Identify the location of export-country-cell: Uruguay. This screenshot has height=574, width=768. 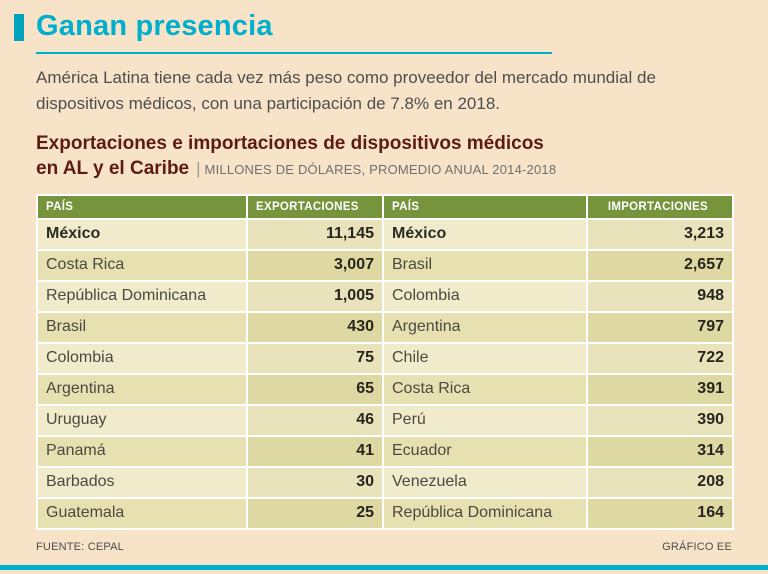
(142, 420).